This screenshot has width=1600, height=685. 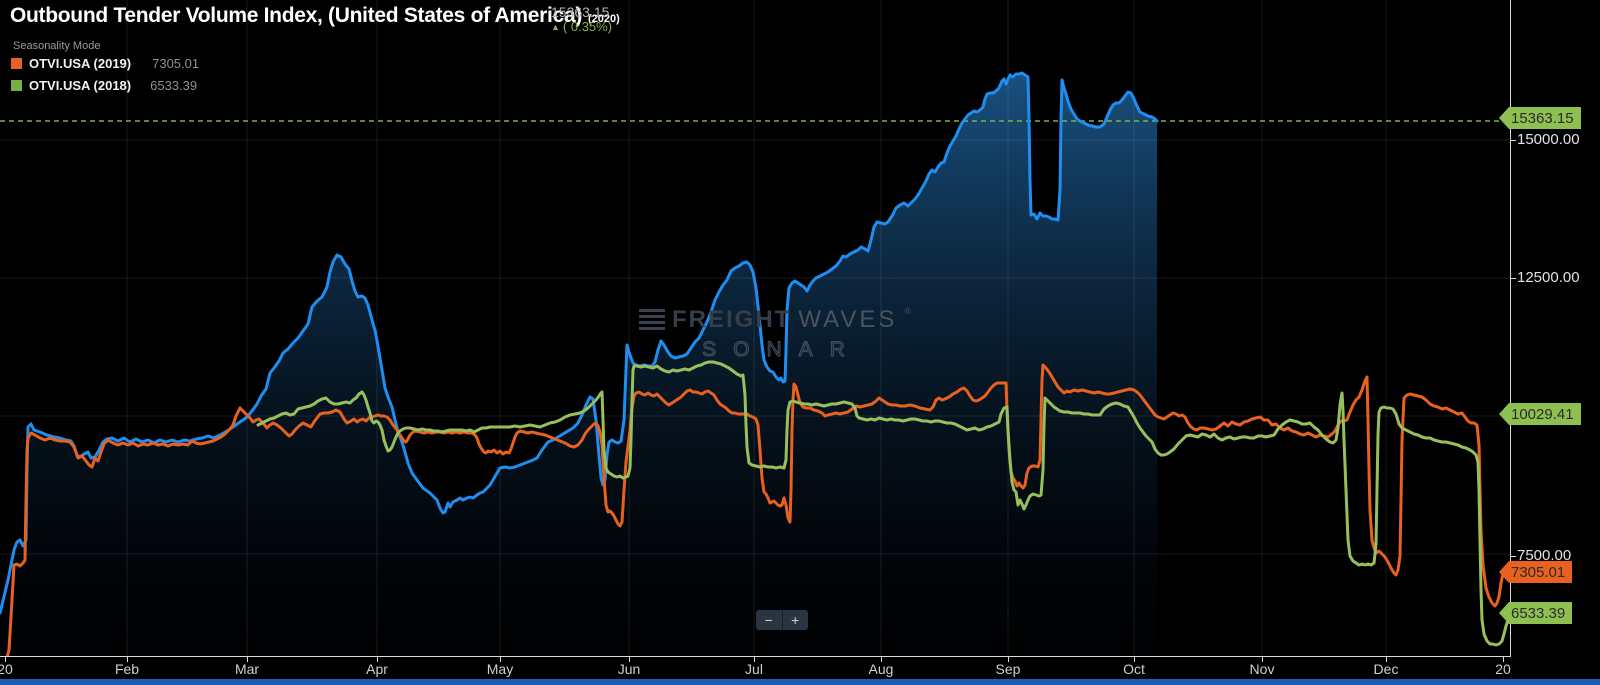 I want to click on y-axis-label: 12500.00, so click(x=1548, y=278).